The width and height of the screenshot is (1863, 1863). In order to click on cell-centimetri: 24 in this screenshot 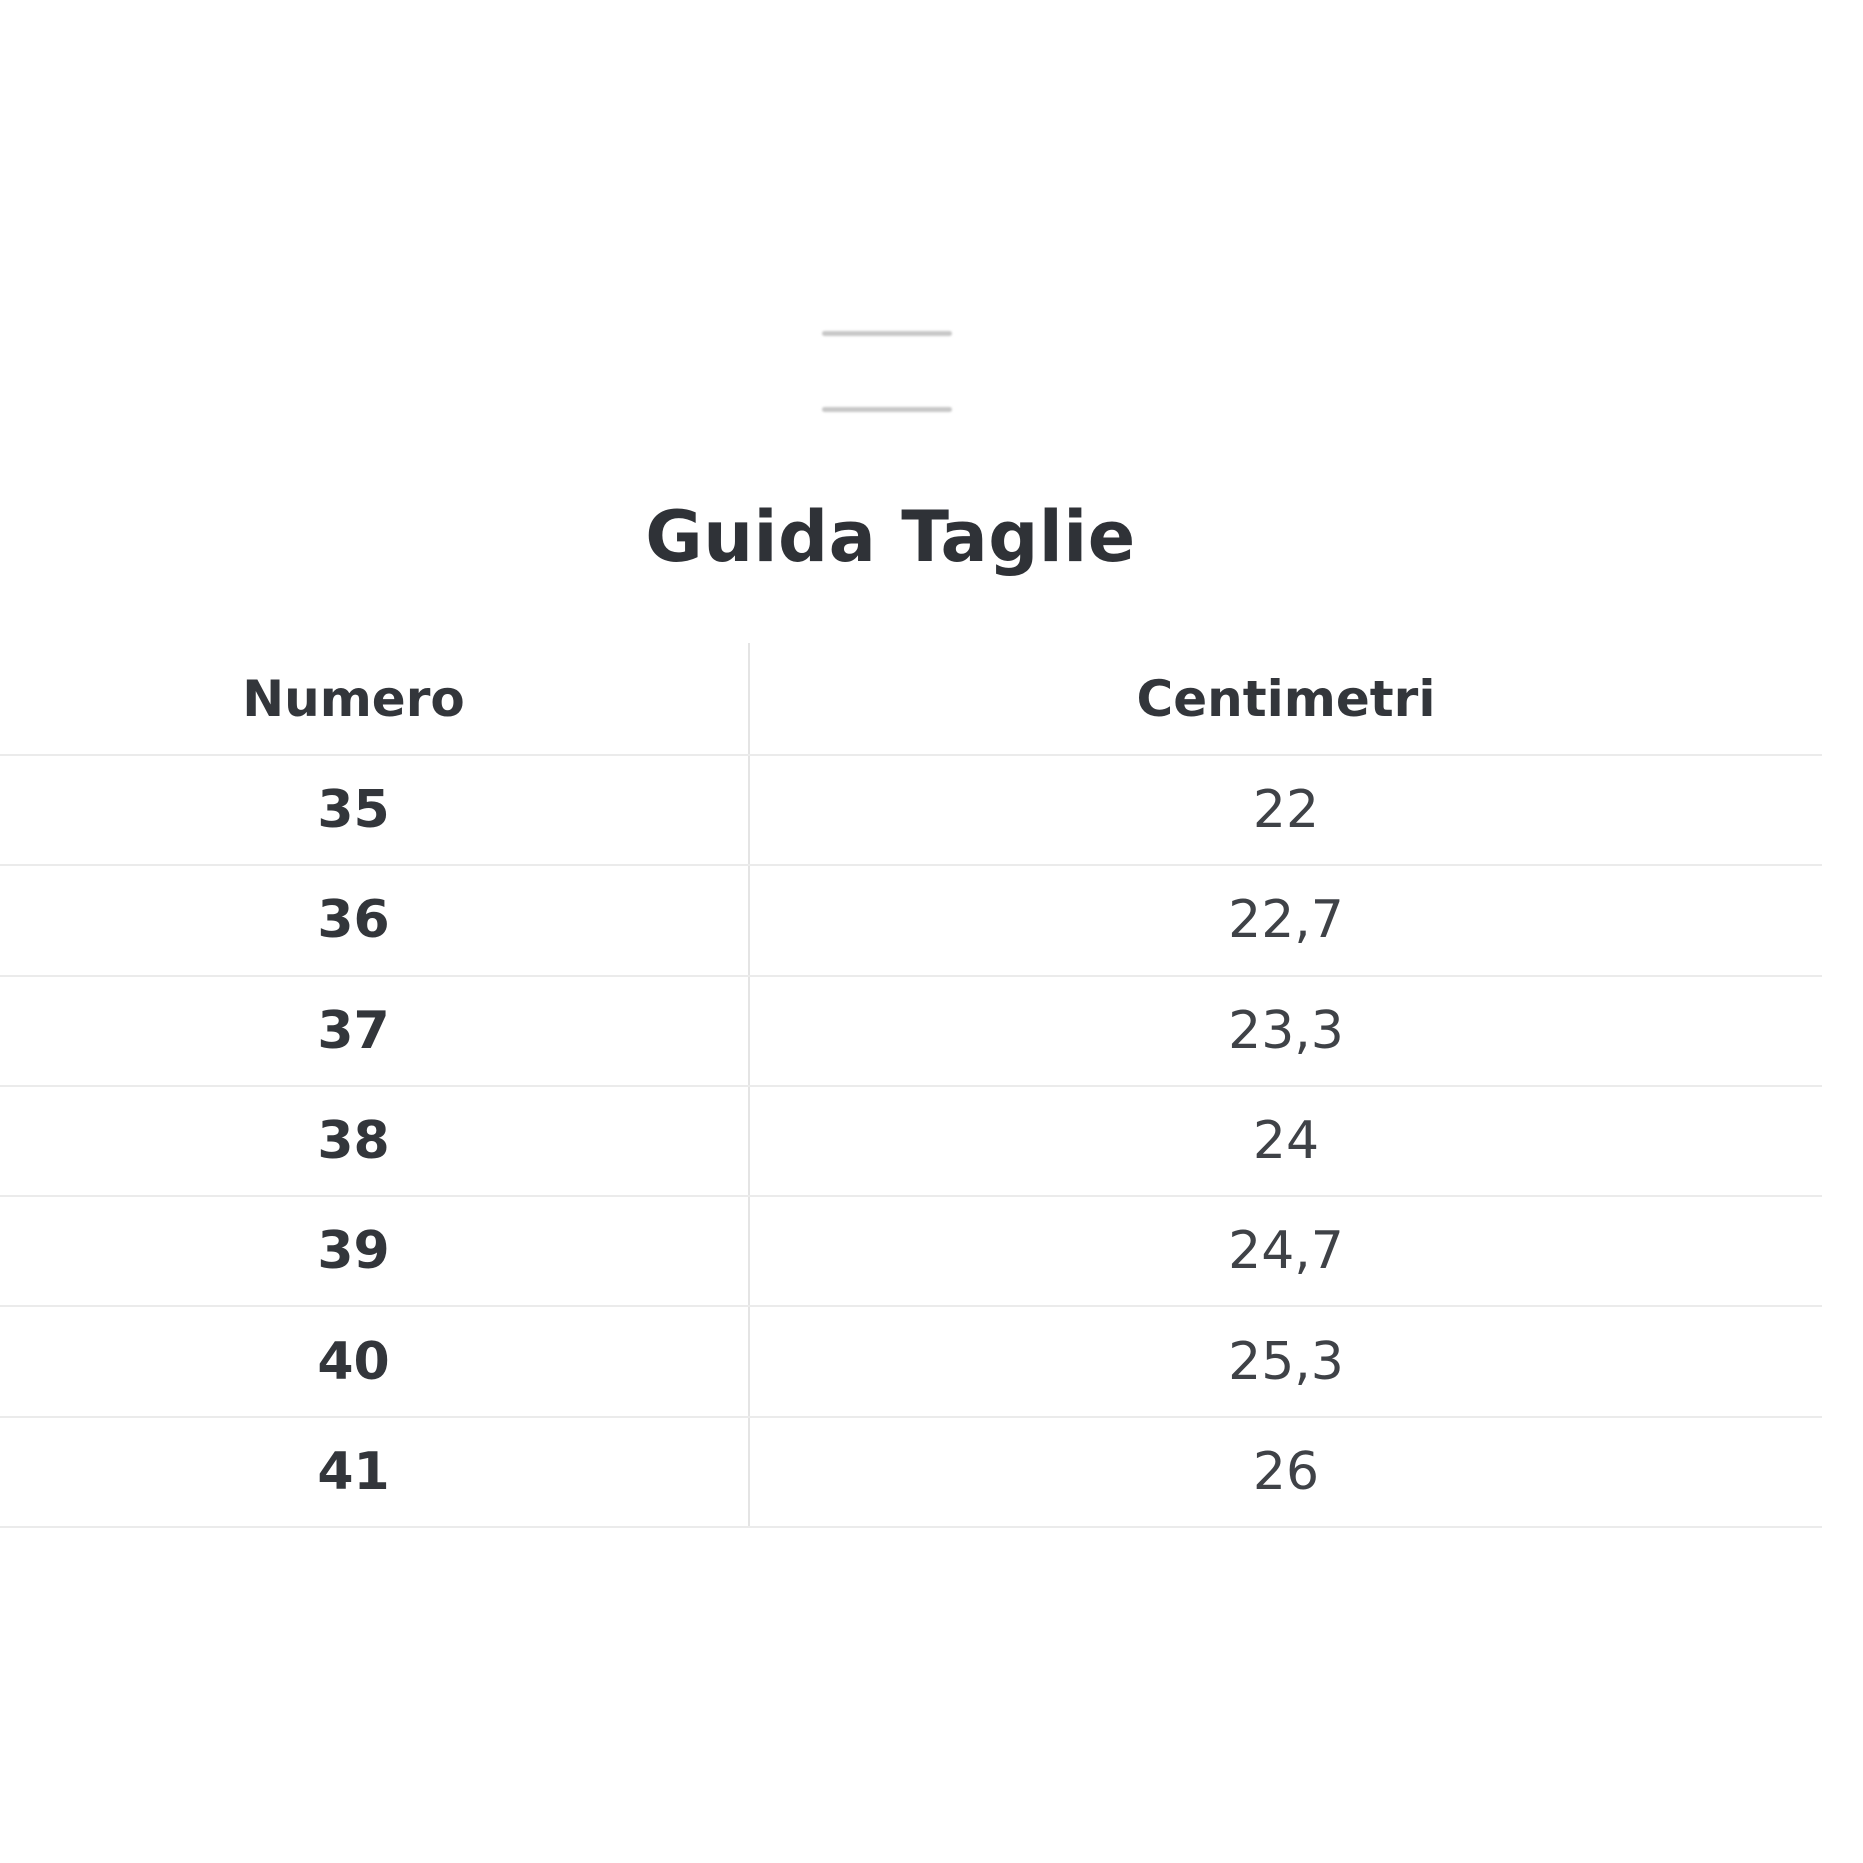, I will do `click(1286, 1141)`.